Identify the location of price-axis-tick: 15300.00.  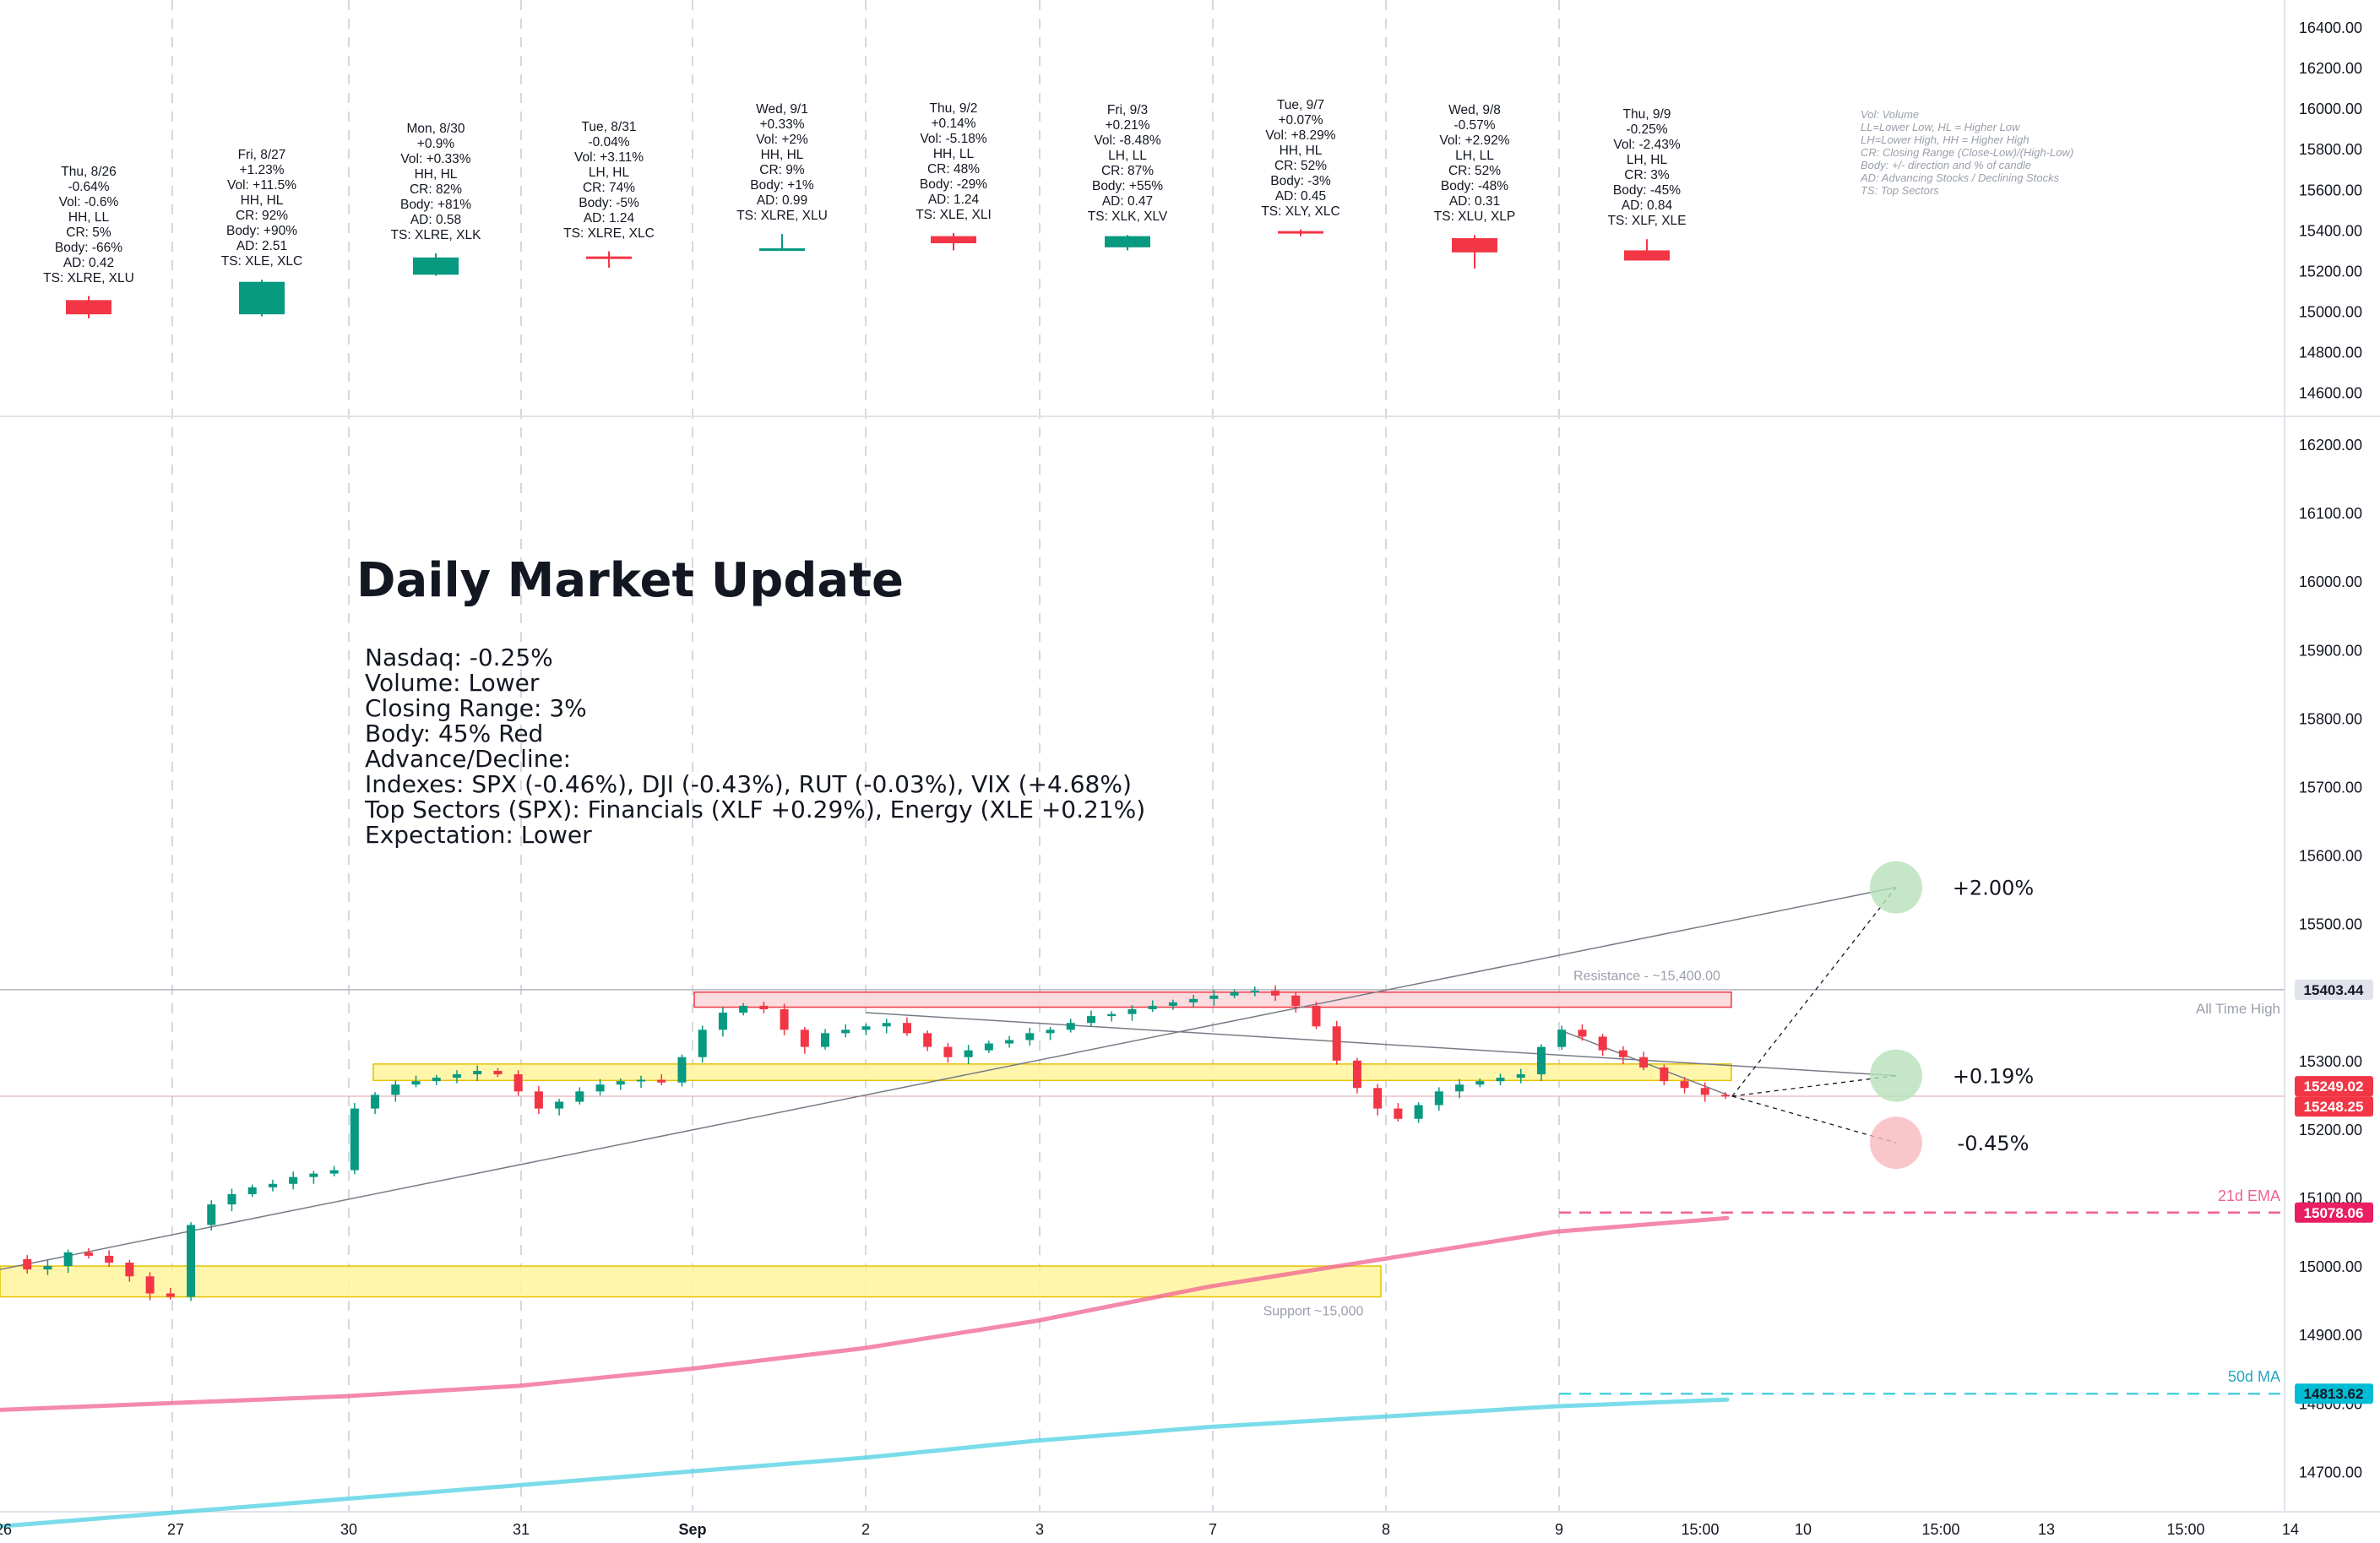
(2330, 1061).